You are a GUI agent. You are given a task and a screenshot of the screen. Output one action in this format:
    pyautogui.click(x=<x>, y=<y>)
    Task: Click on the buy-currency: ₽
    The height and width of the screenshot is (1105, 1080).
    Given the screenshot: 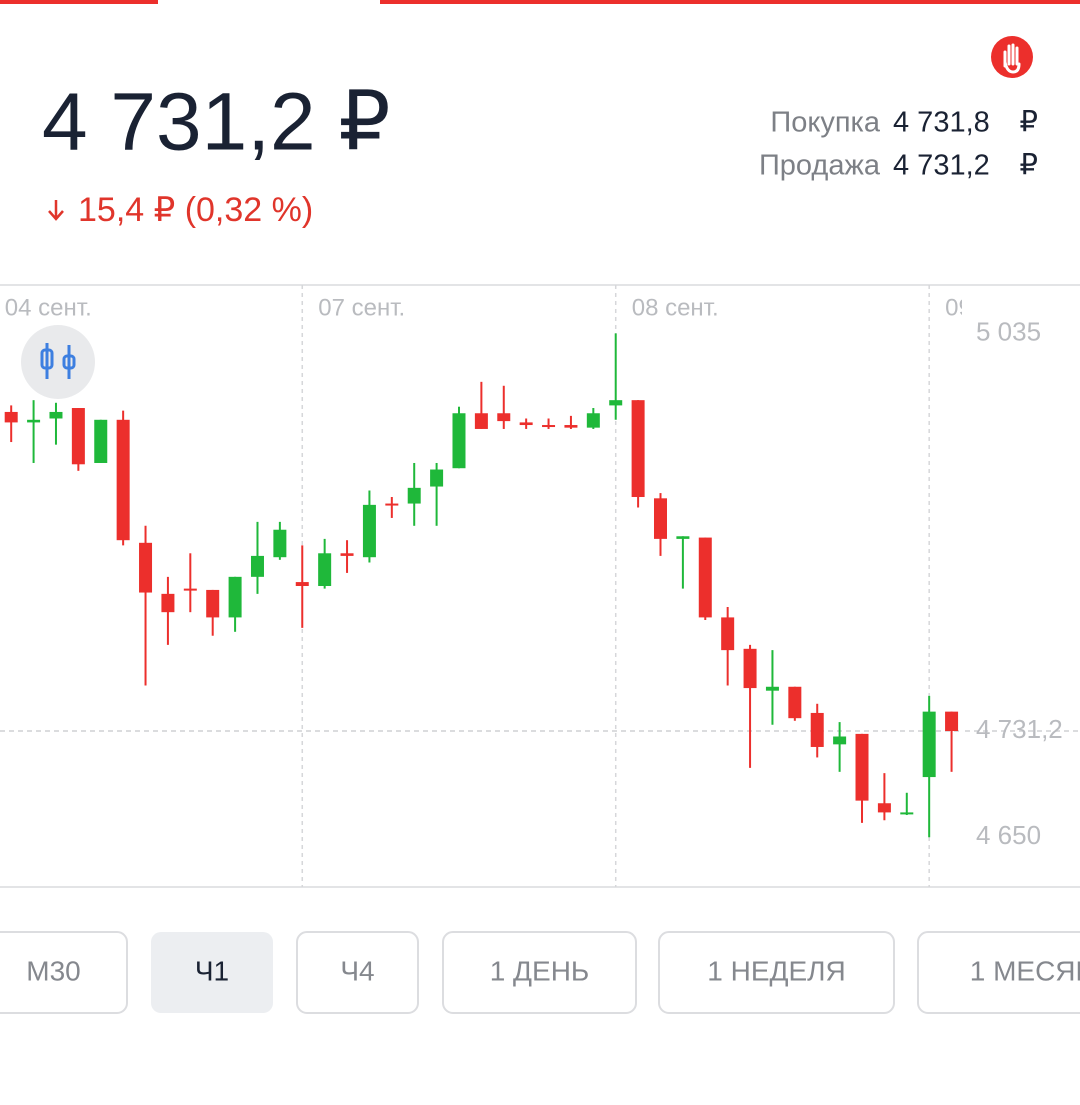 What is the action you would take?
    pyautogui.click(x=1029, y=123)
    